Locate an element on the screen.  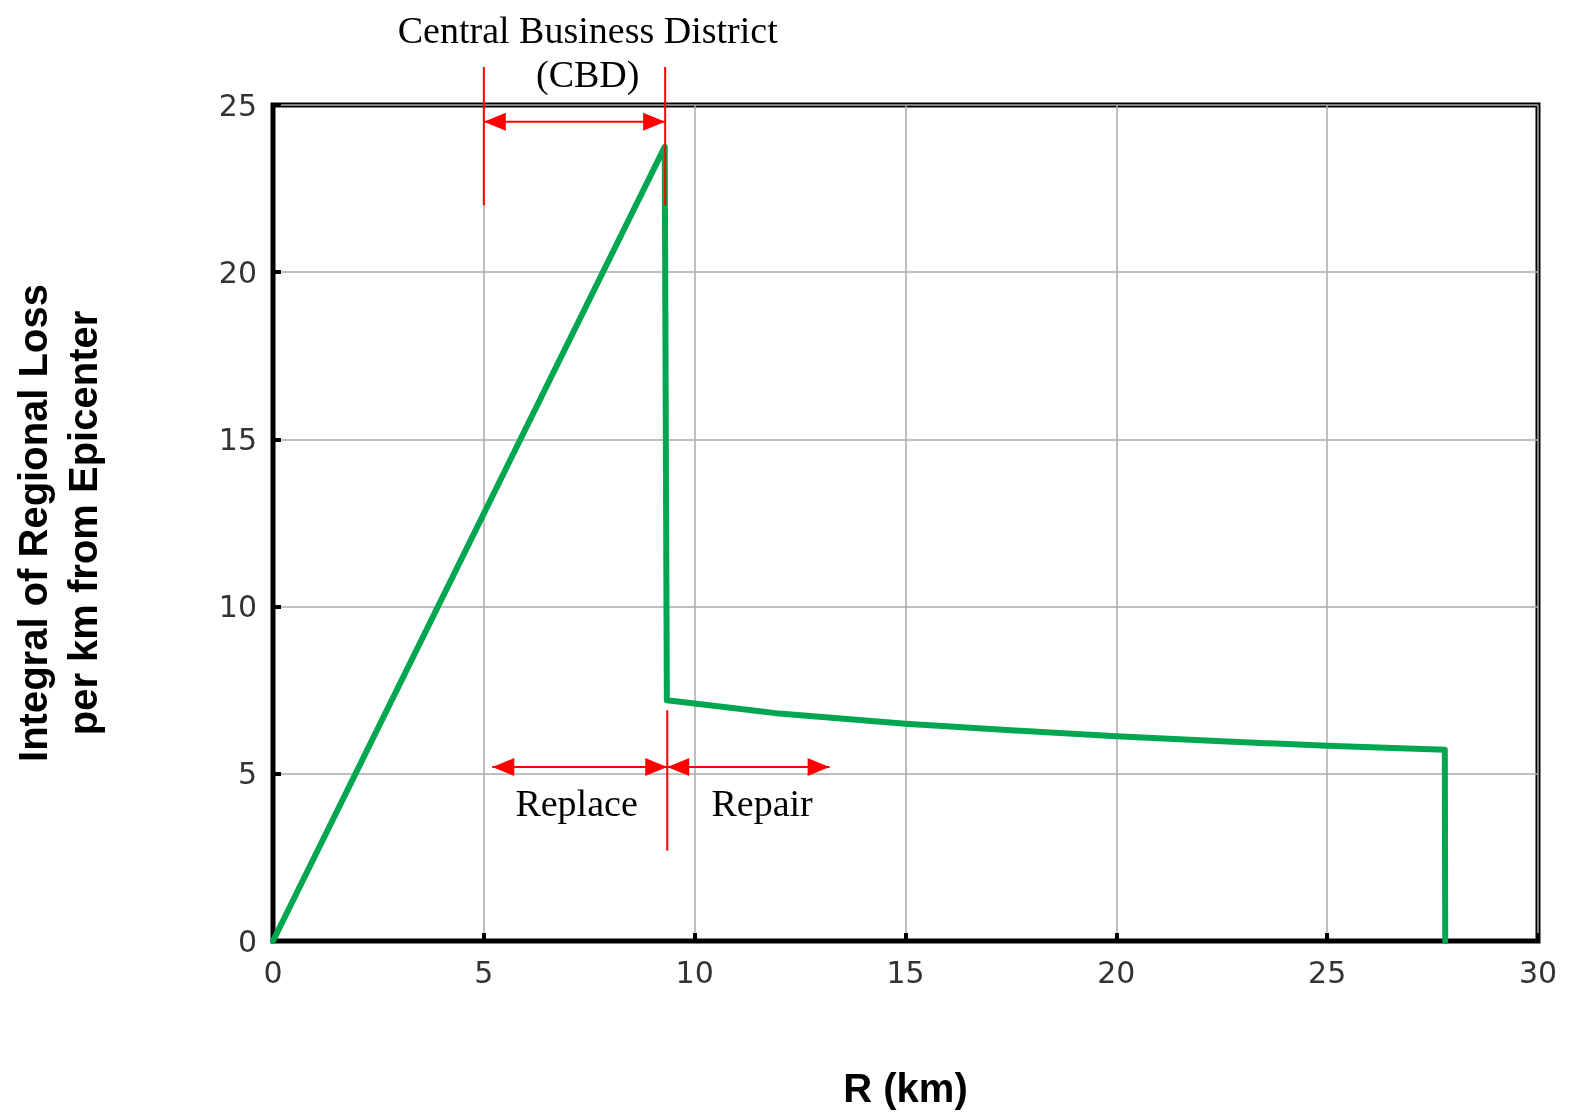
y-tick-label: 20 is located at coordinates (237, 272).